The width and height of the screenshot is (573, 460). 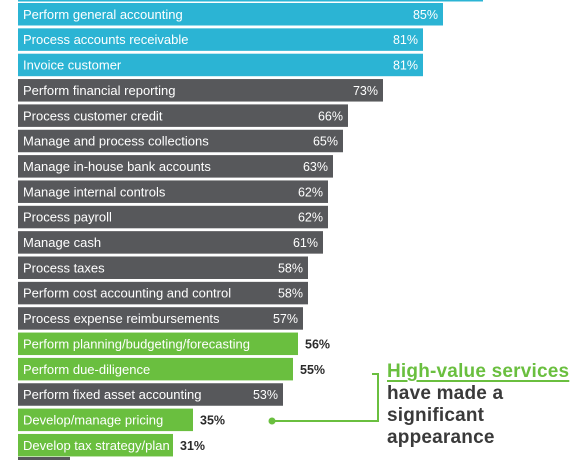 What do you see at coordinates (93, 115) in the screenshot?
I see `category-label: Process customer credit` at bounding box center [93, 115].